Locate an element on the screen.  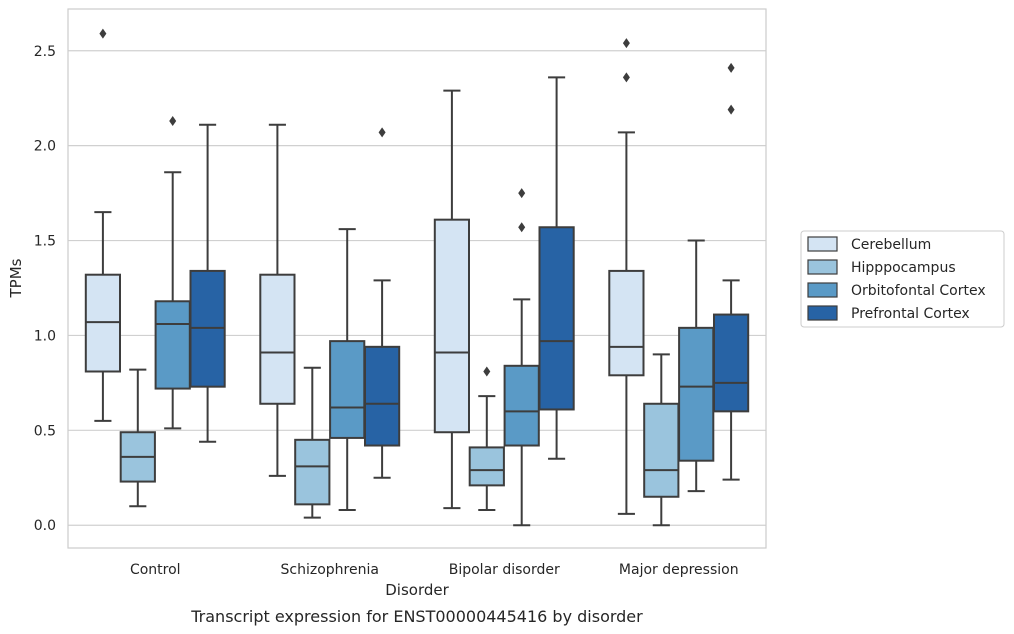
y-tick-label: 1.0 is located at coordinates (45, 336).